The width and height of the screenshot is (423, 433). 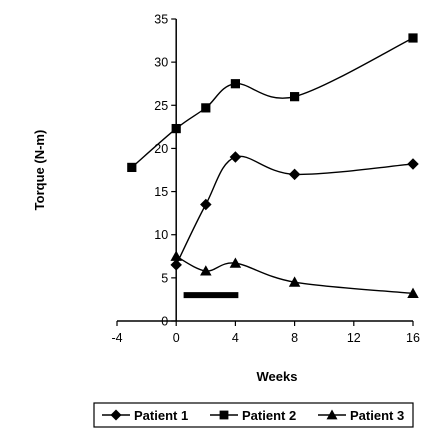 What do you see at coordinates (164, 278) in the screenshot?
I see `y-tick-label: 5` at bounding box center [164, 278].